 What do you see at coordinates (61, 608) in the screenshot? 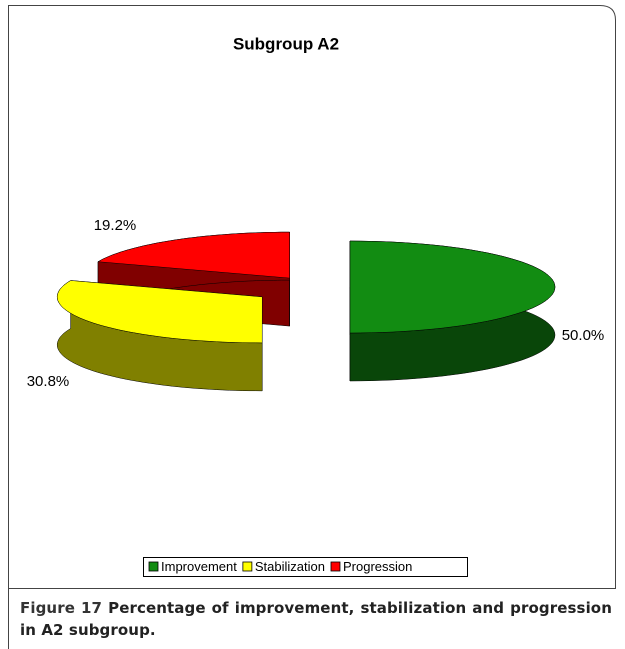
I see `caption-label: Figure 17` at bounding box center [61, 608].